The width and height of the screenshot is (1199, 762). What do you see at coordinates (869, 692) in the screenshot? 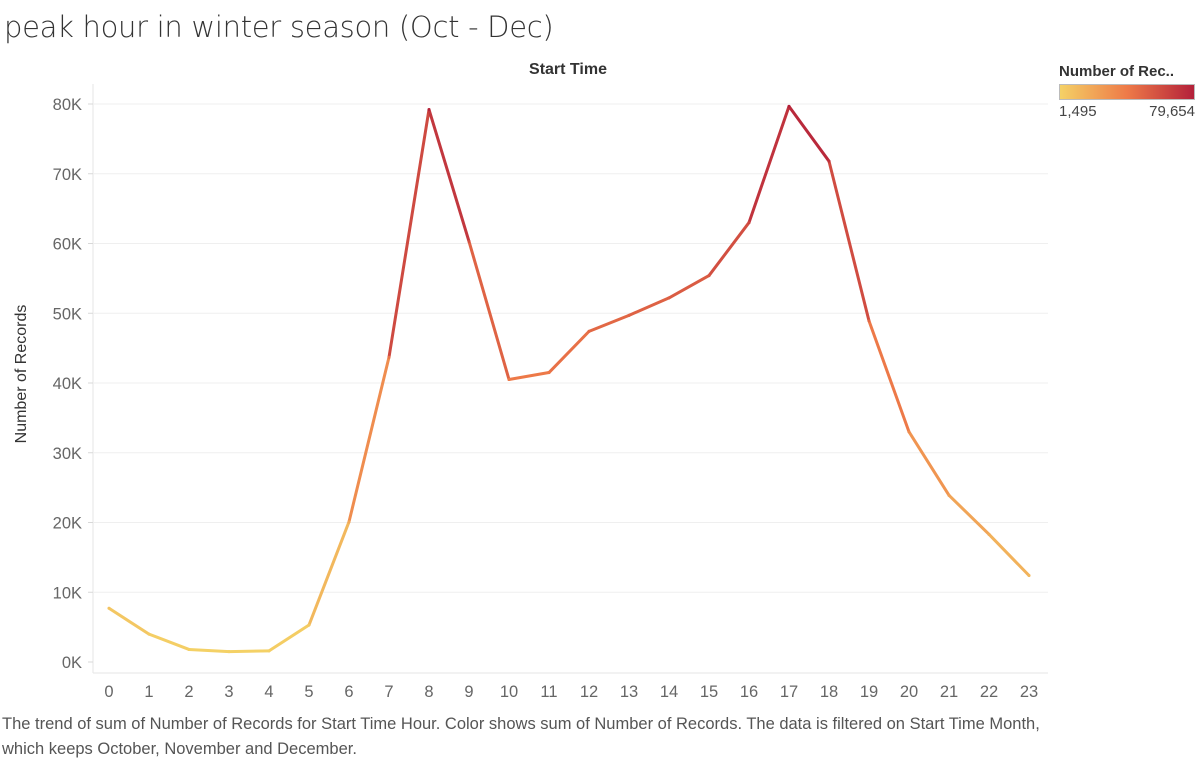
I see `x-tick-label: 19` at bounding box center [869, 692].